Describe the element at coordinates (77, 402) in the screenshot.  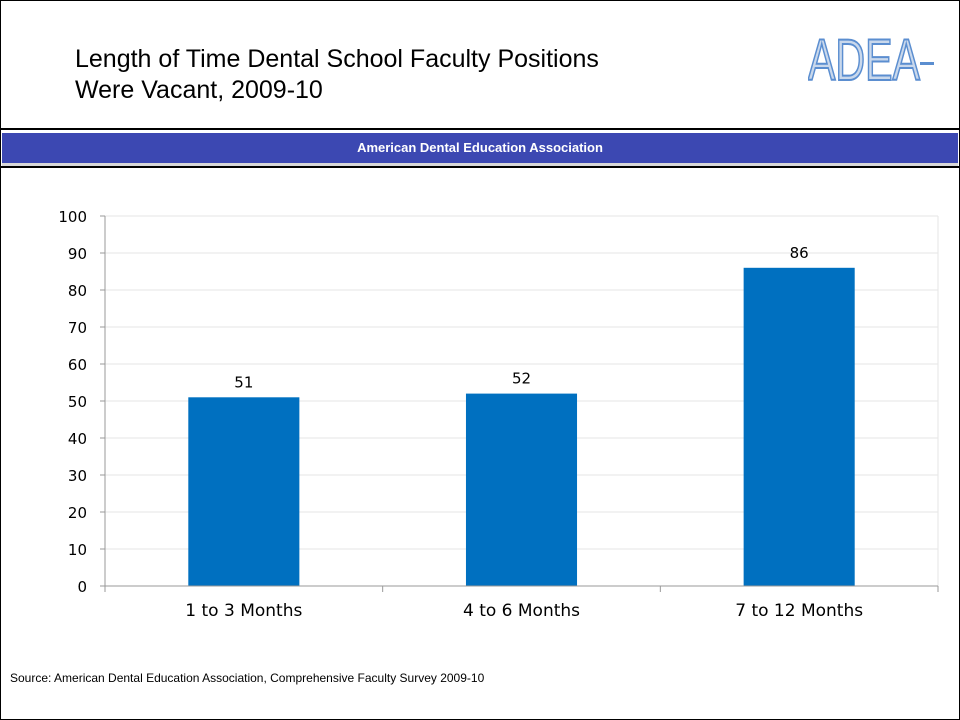
I see `y-tick-label: 50` at that location.